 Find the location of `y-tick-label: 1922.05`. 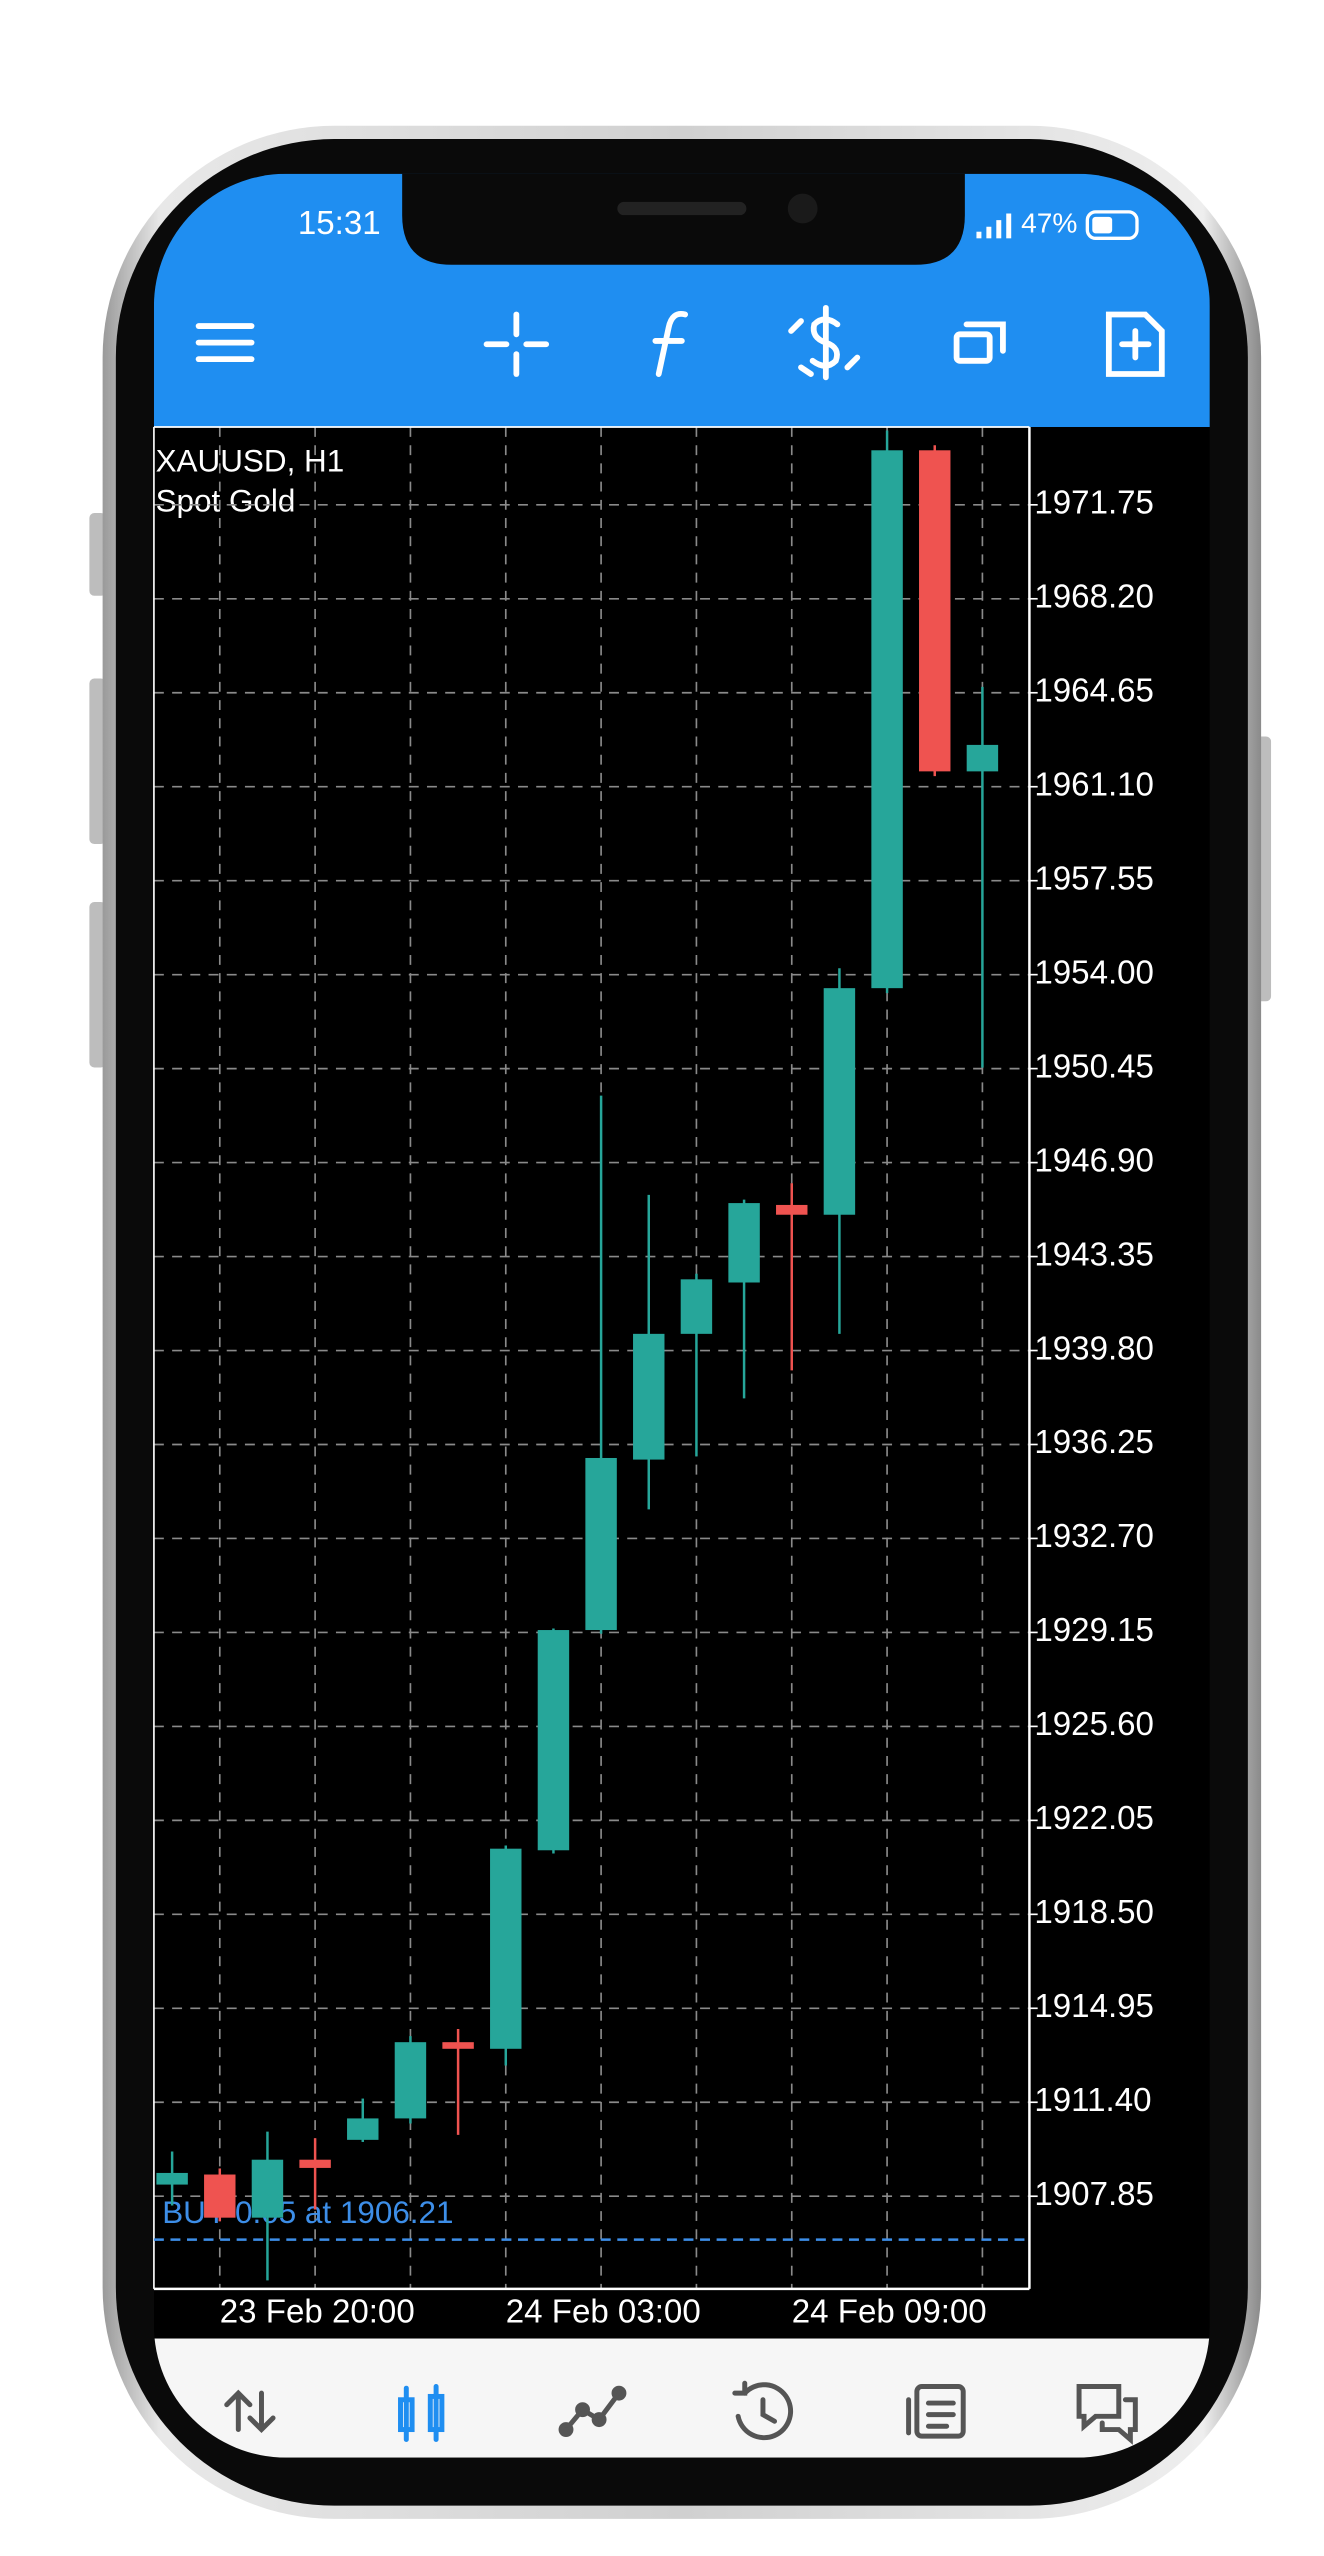

y-tick-label: 1922.05 is located at coordinates (1094, 1818).